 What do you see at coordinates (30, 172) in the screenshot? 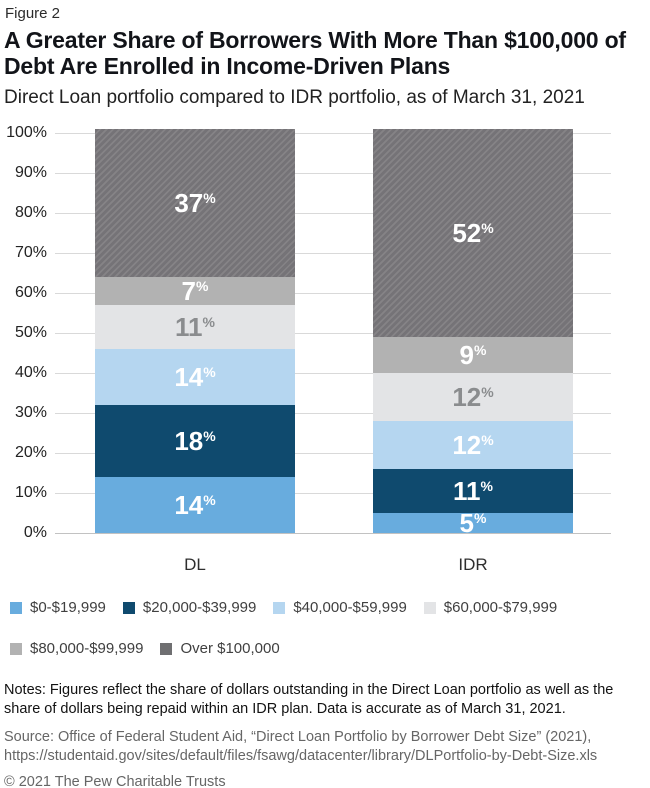
I see `y-axis-tick-label: 90%` at bounding box center [30, 172].